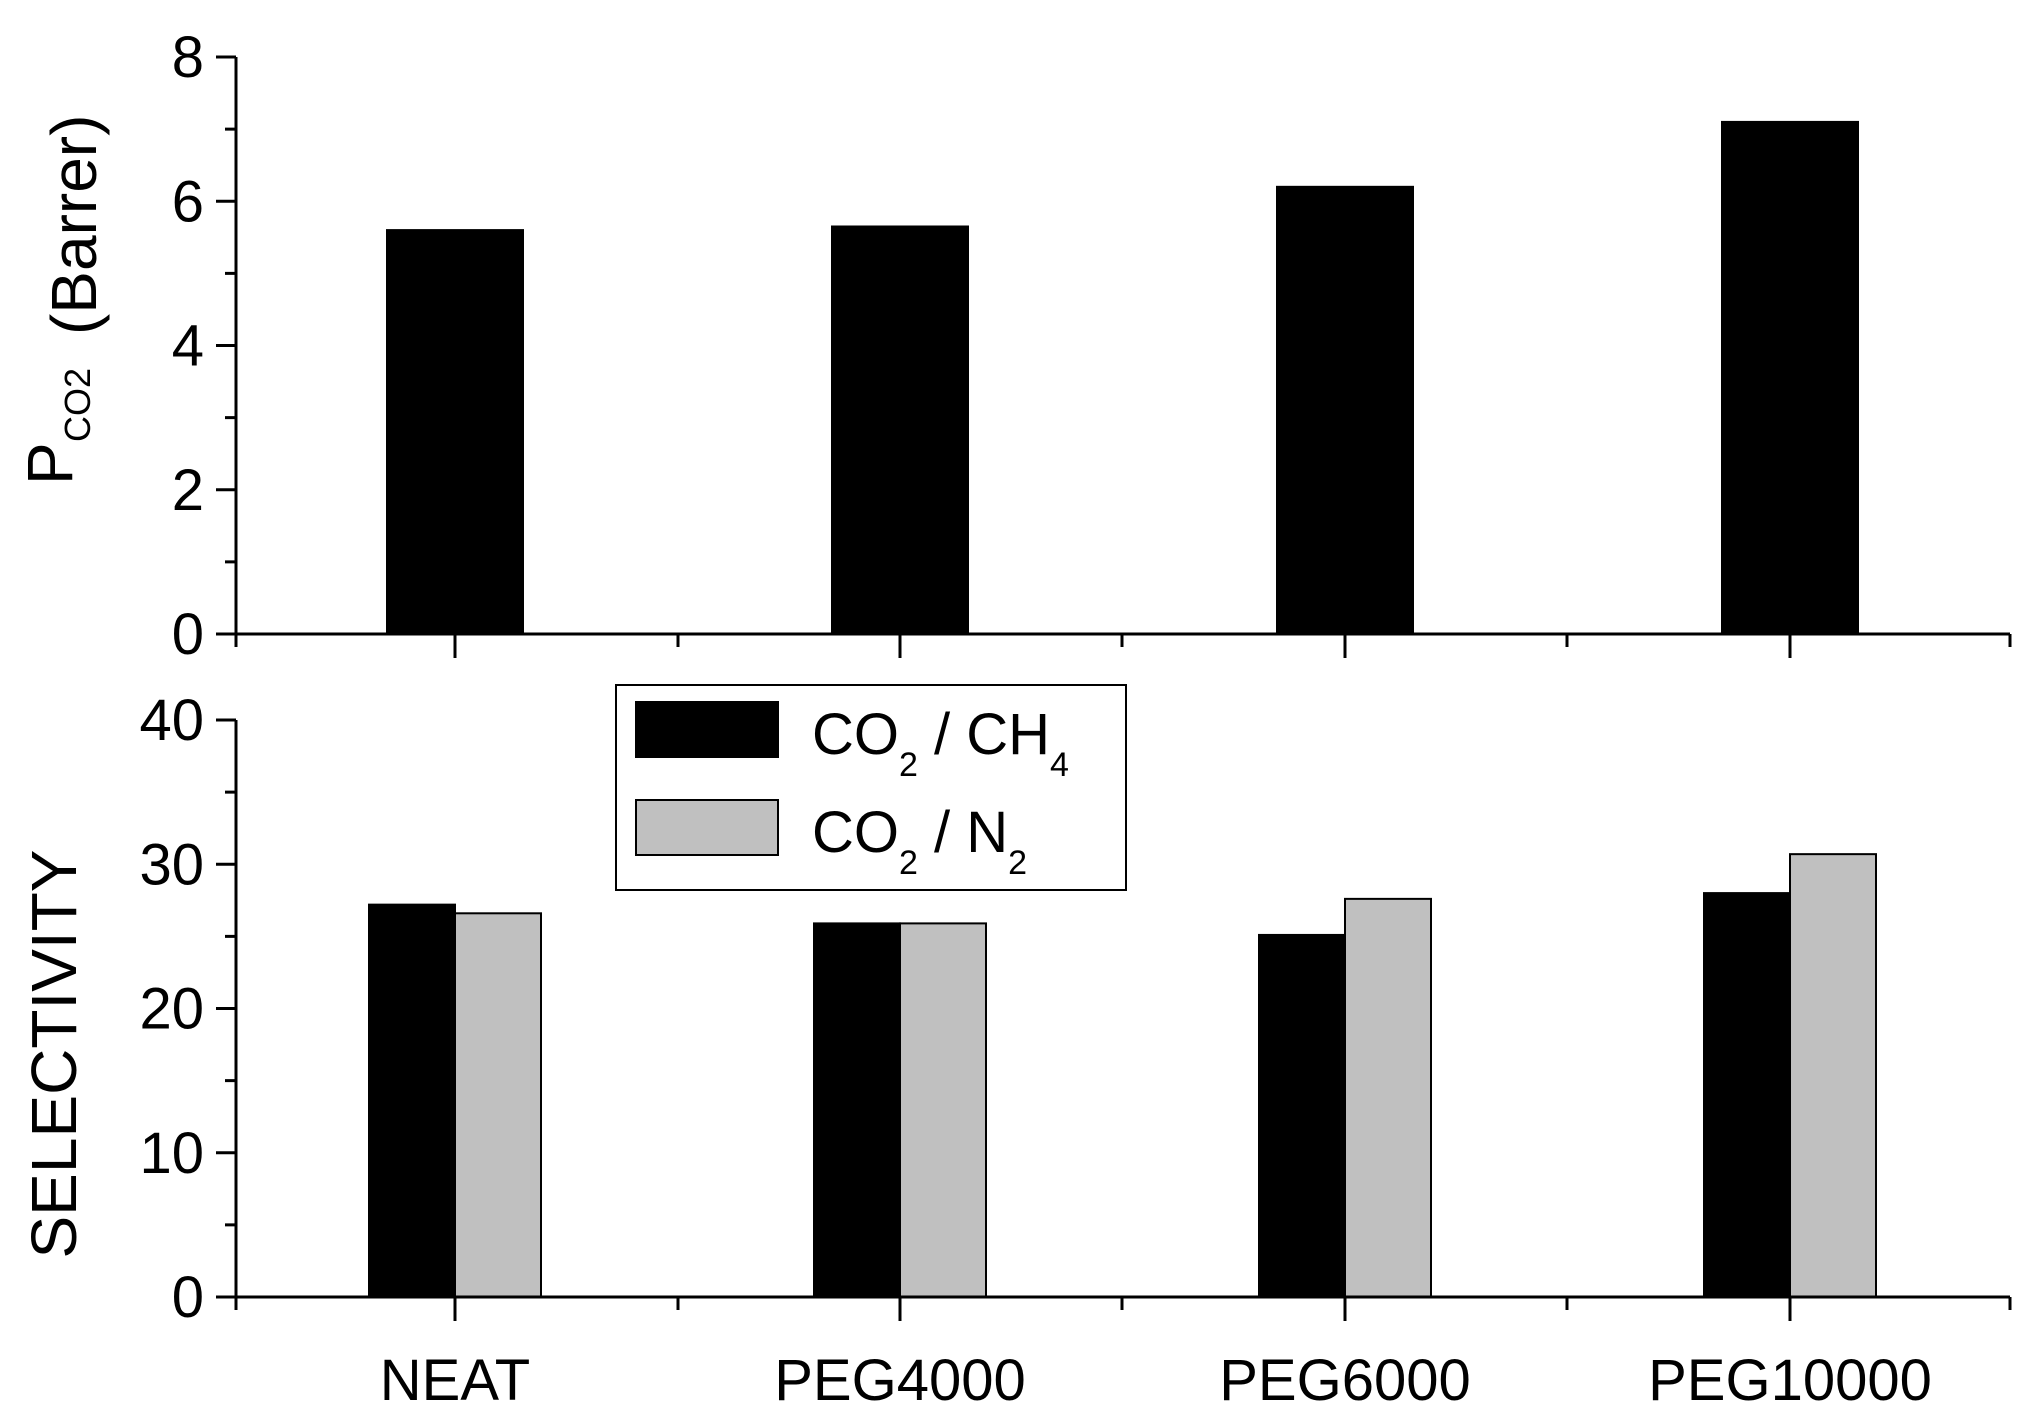 Image resolution: width=2030 pixels, height=1427 pixels. I want to click on top-y-tick-label: 0, so click(188, 634).